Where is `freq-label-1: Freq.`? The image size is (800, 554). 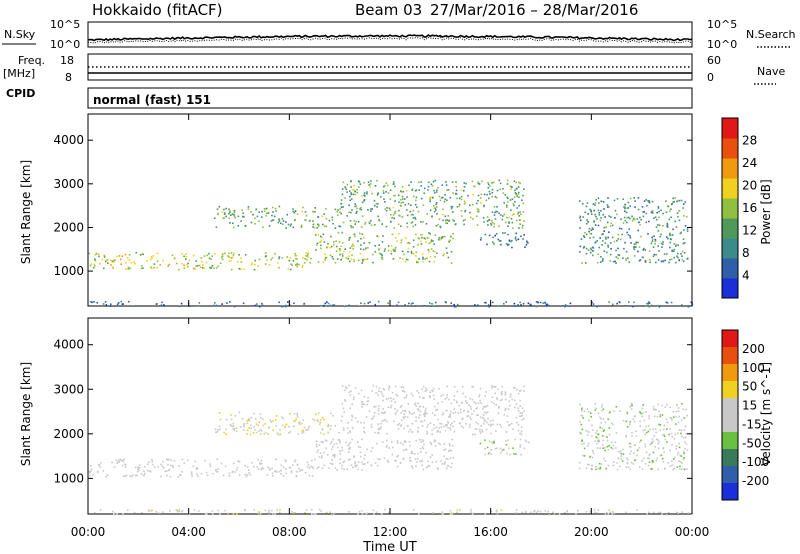
freq-label-1: Freq. is located at coordinates (31, 60).